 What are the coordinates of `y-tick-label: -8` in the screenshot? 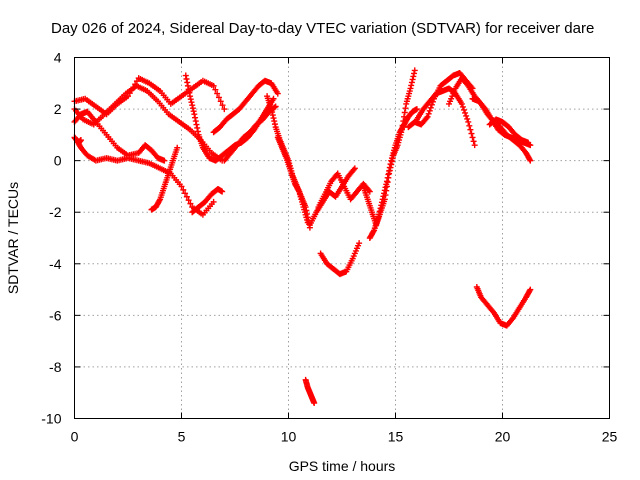 It's located at (55, 367).